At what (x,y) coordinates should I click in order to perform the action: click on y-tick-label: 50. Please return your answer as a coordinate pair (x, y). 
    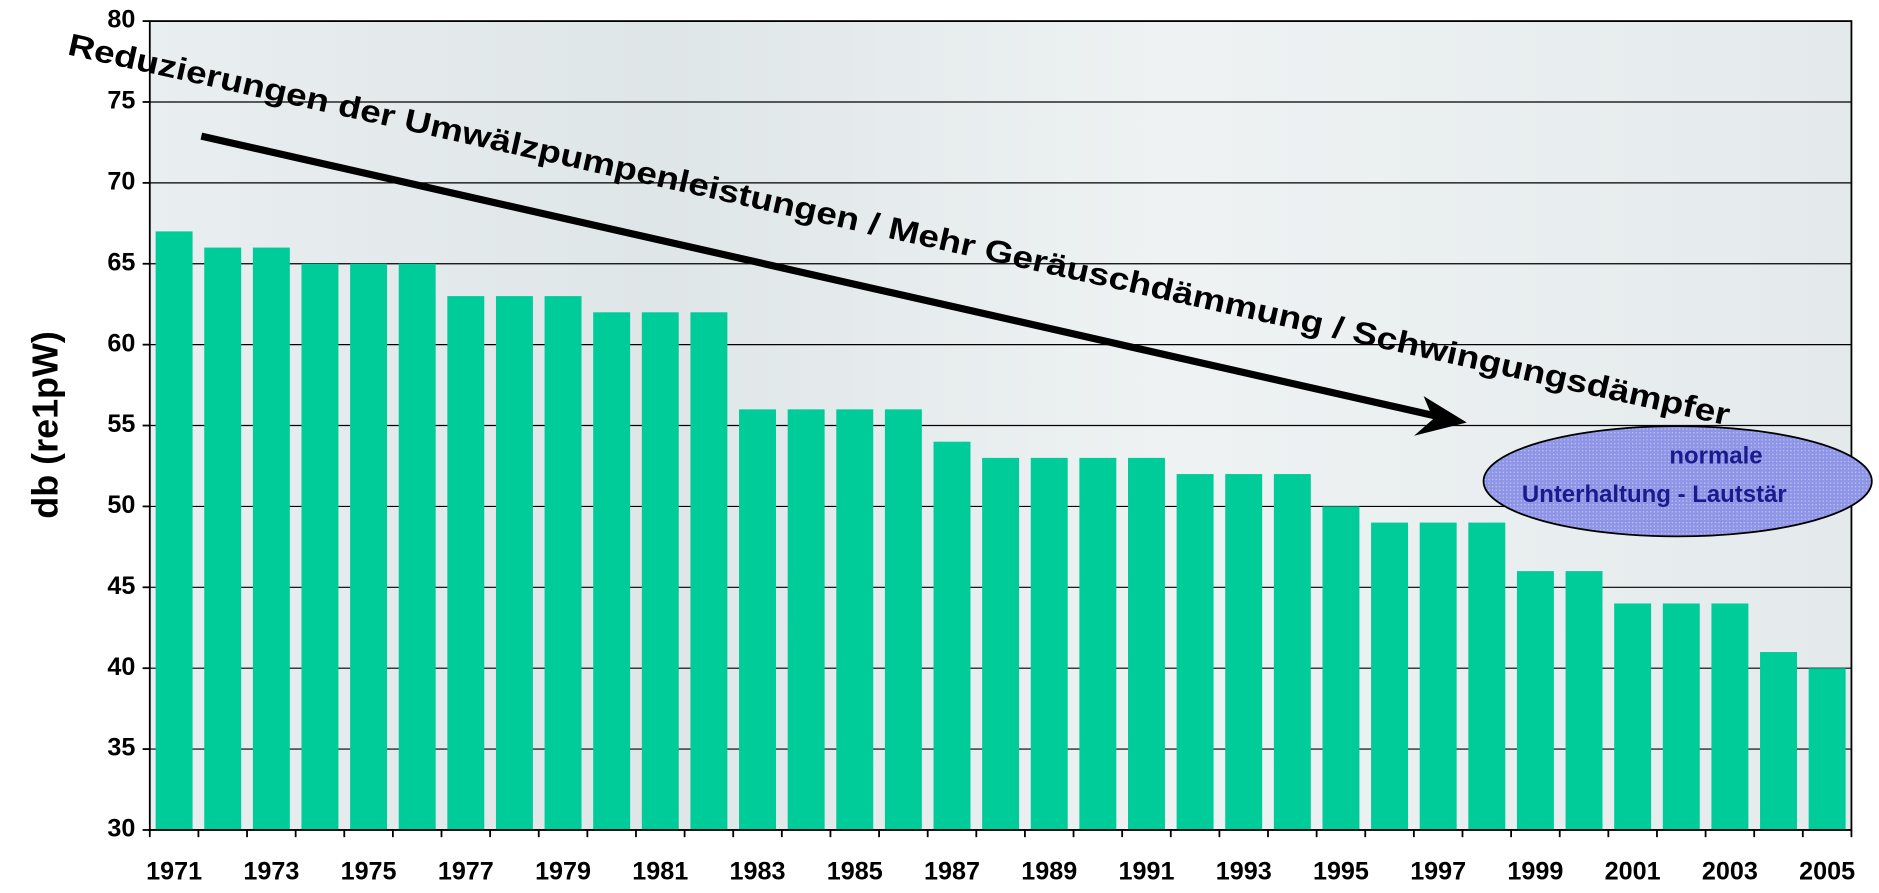
    Looking at the image, I should click on (121, 505).